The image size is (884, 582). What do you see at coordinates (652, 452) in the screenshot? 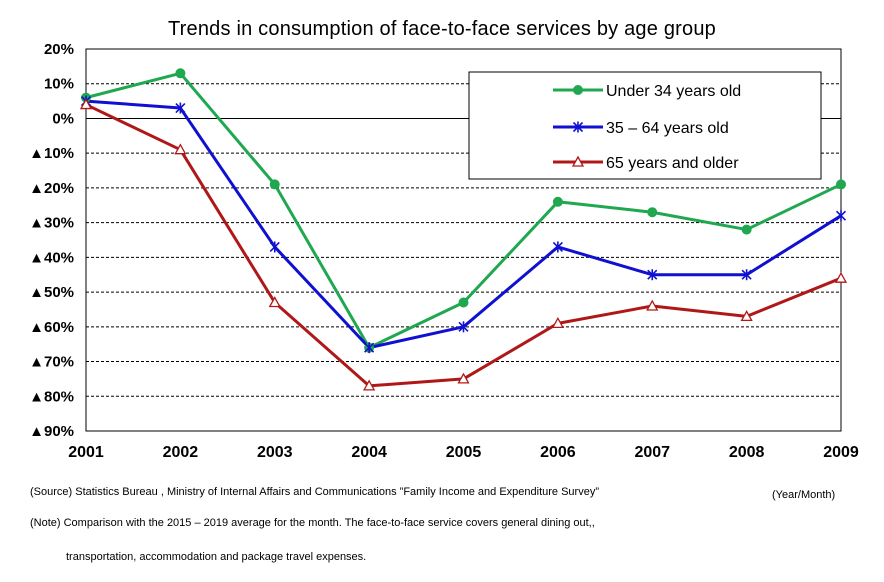
I see `x-tick-label: 2007` at bounding box center [652, 452].